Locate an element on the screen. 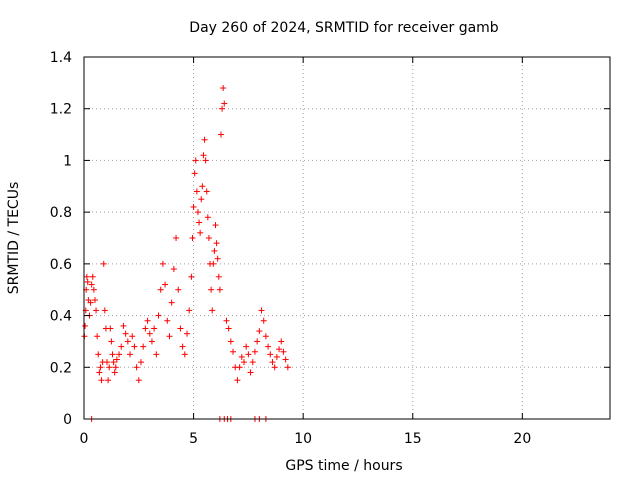  y-tick-label: 0.6 is located at coordinates (61, 265).